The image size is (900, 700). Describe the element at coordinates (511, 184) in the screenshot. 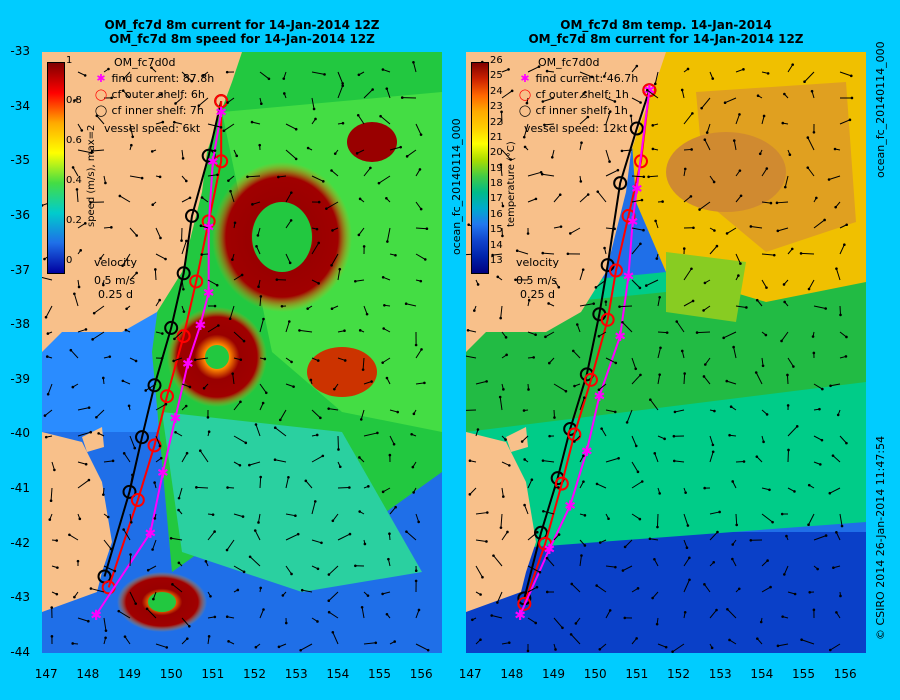

I see `right-colorbar-label: temperature (°C)` at that location.